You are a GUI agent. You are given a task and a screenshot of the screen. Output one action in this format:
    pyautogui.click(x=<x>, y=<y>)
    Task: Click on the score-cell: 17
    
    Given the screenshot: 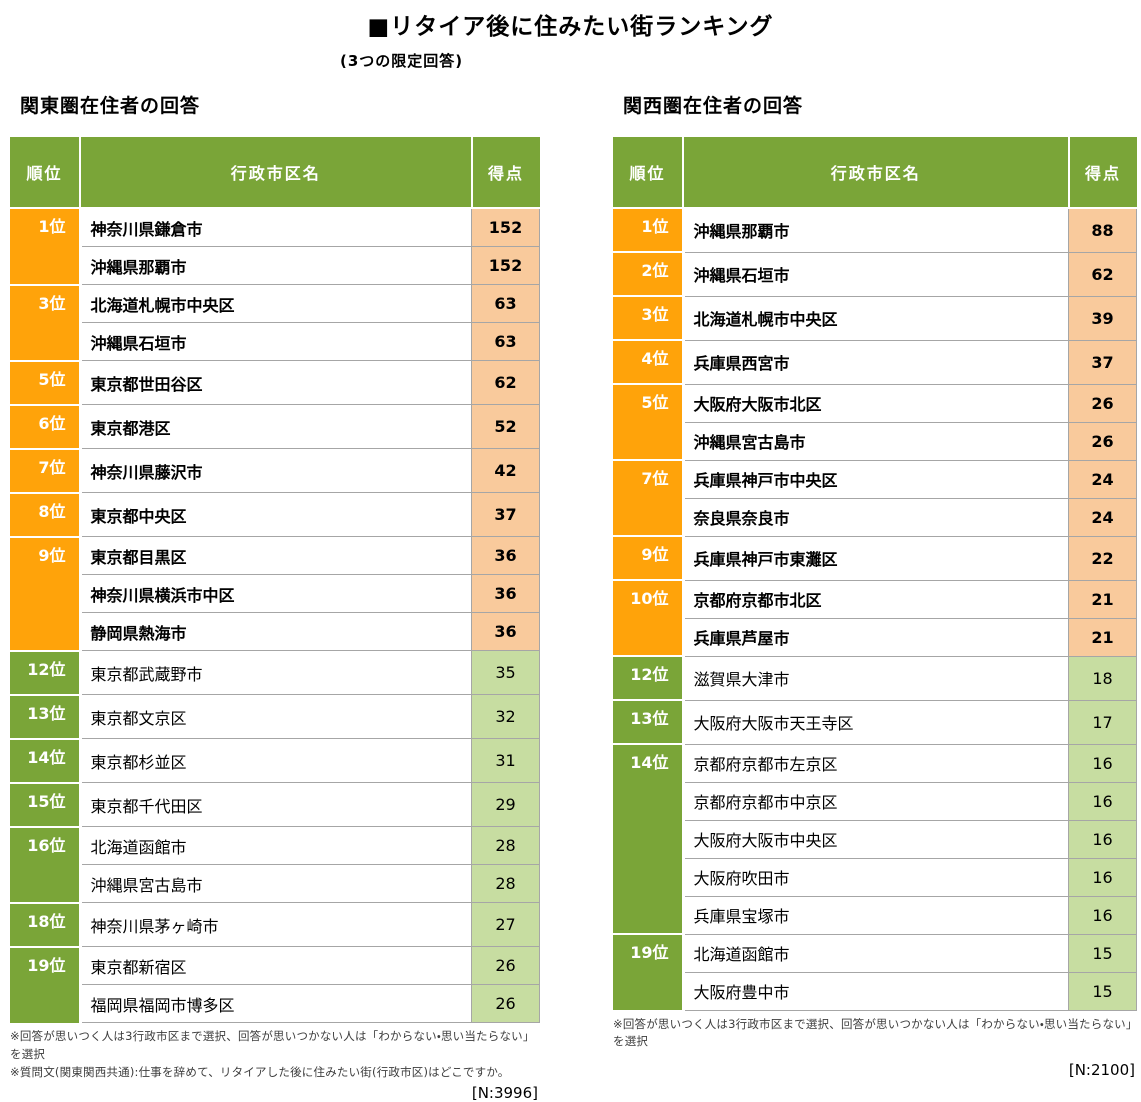 What is the action you would take?
    pyautogui.click(x=1102, y=722)
    